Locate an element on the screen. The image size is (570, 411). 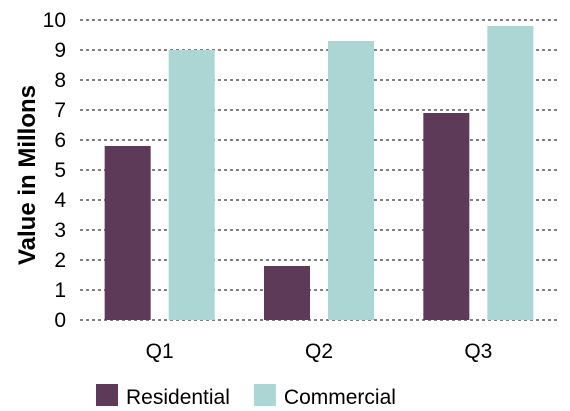
x-tick-label: Q1 is located at coordinates (160, 351).